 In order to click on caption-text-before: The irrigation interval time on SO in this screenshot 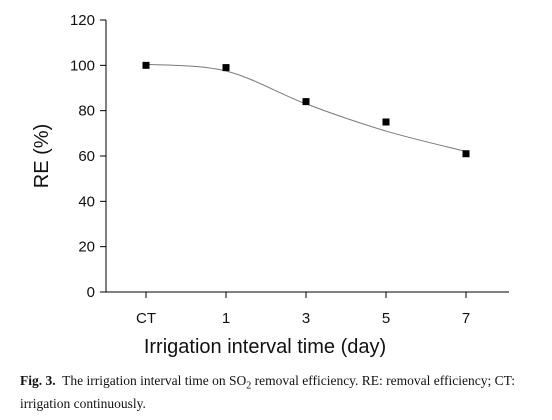, I will do `click(154, 380)`.